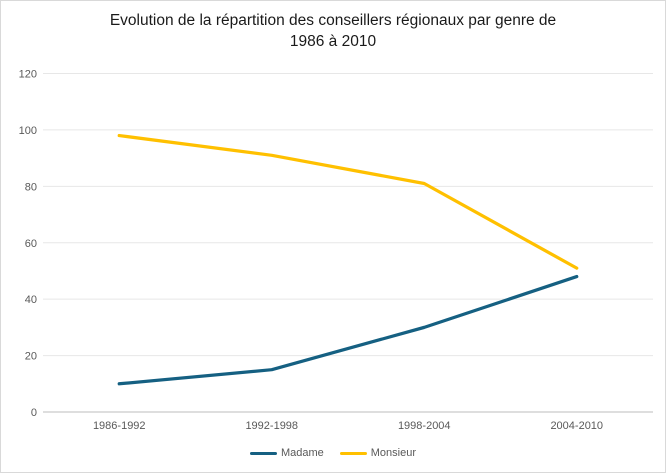 This screenshot has height=473, width=666. Describe the element at coordinates (271, 426) in the screenshot. I see `x-tick-label-1992-1998: 1992-1998` at that location.